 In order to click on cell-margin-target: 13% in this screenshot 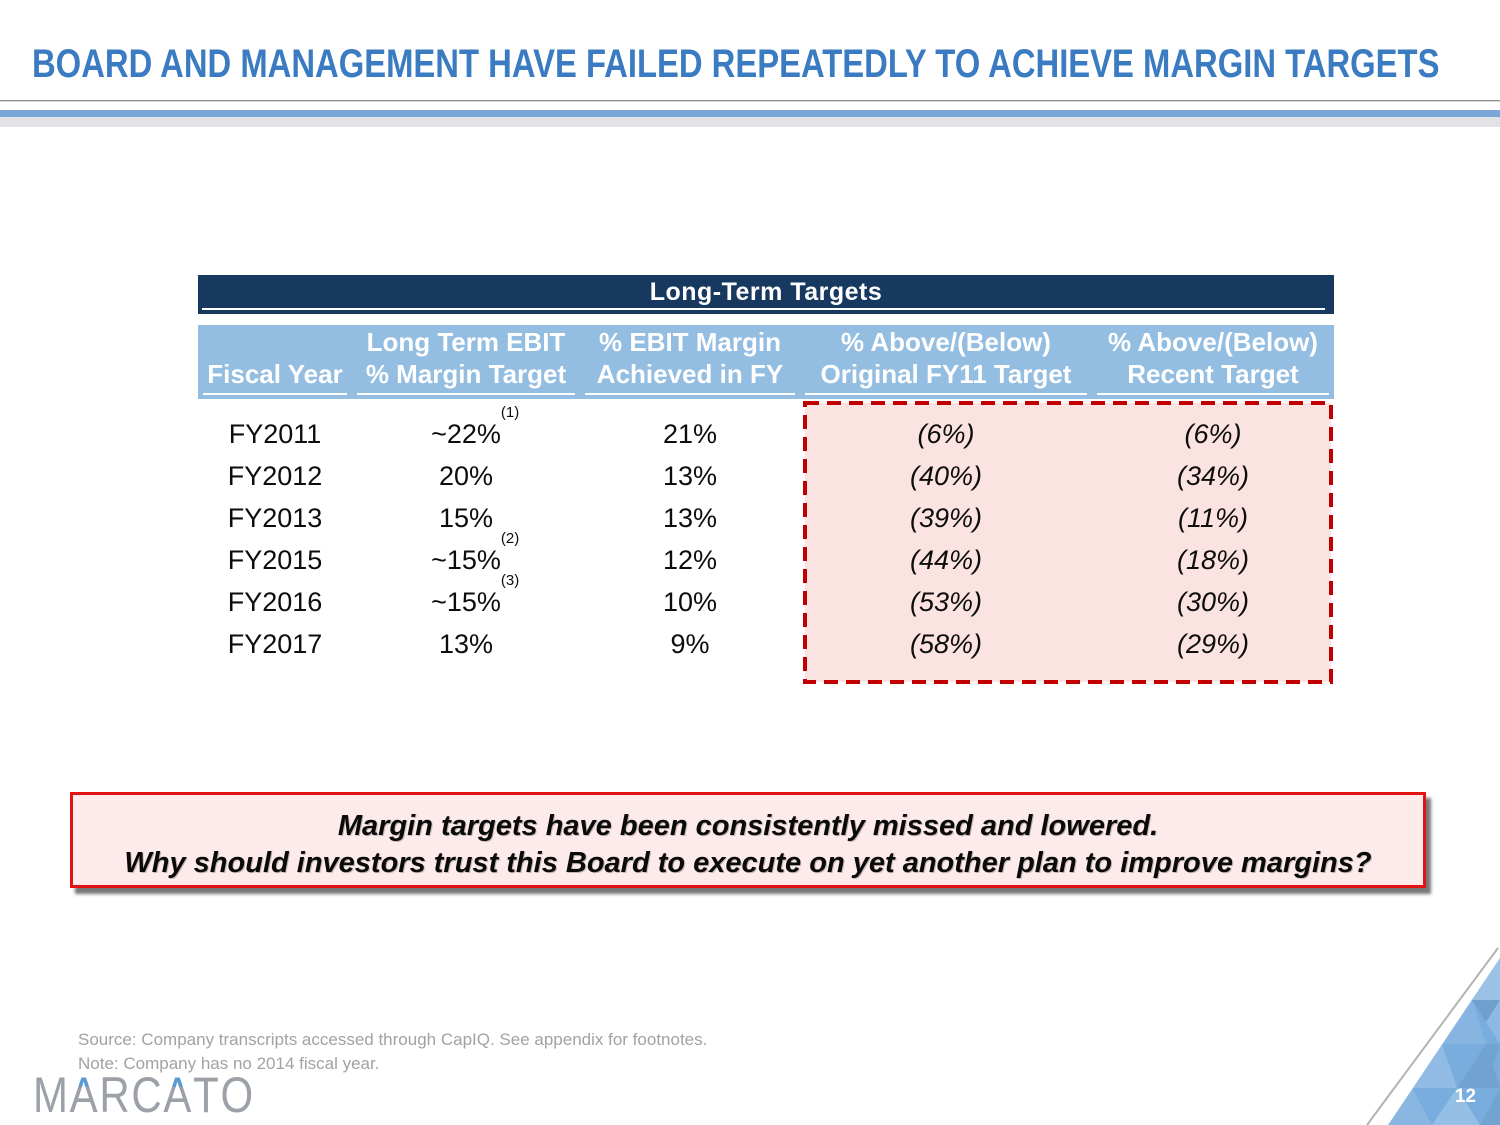, I will do `click(466, 644)`.